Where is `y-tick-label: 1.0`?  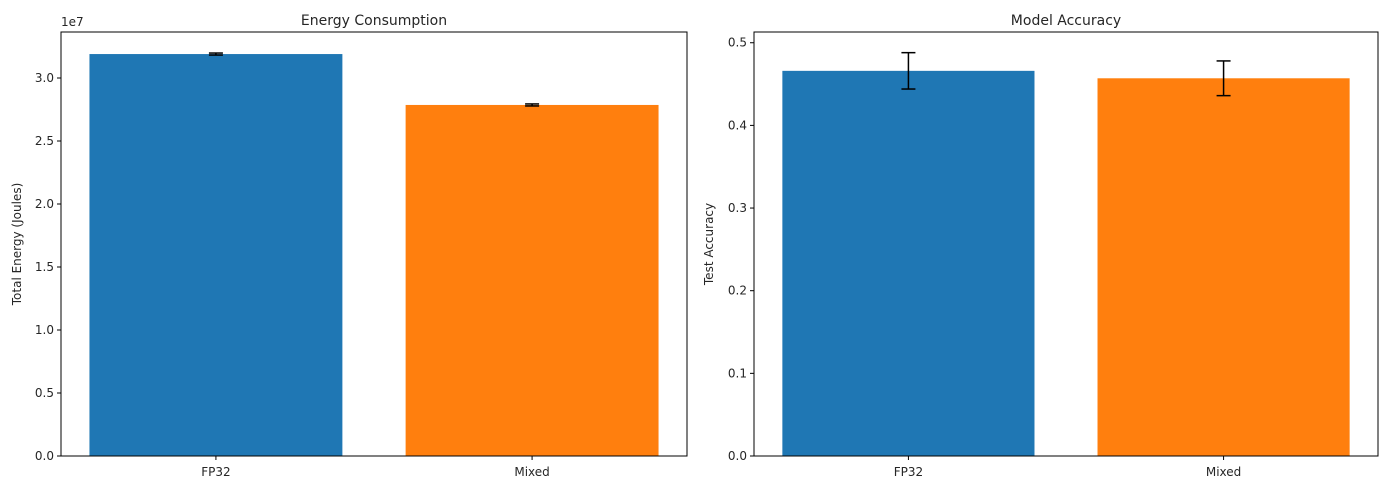 y-tick-label: 1.0 is located at coordinates (44, 330).